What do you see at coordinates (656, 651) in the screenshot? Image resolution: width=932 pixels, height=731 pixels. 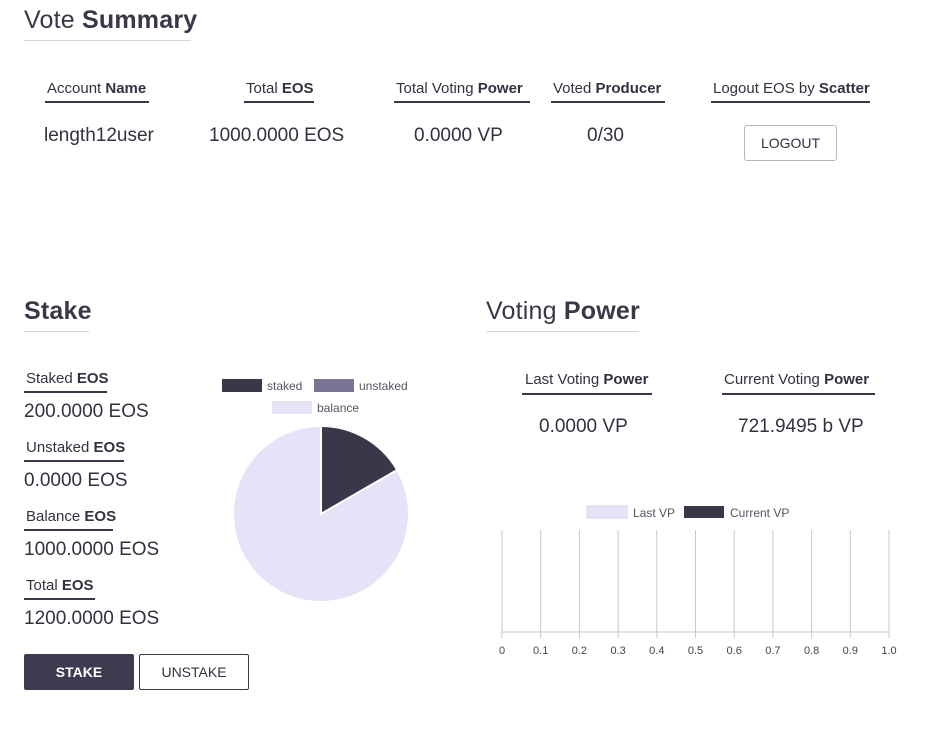 I see `x-tick-label: 0.4` at bounding box center [656, 651].